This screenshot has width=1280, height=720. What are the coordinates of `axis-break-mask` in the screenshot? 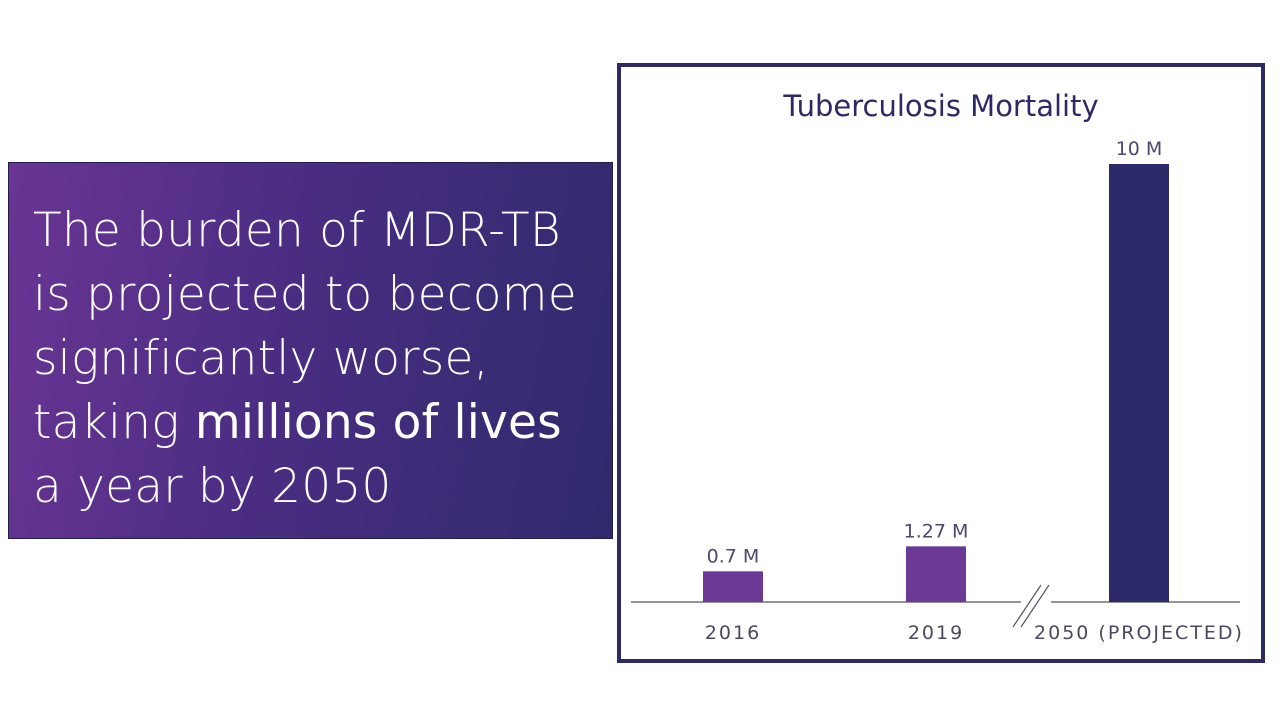 It's located at (1036, 602).